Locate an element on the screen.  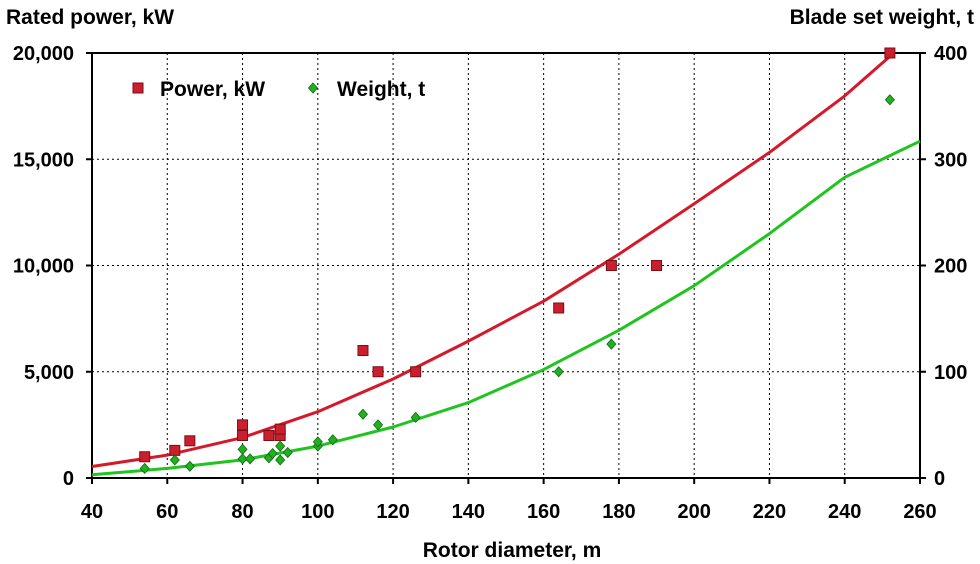
x-tick-label: 240 is located at coordinates (844, 512).